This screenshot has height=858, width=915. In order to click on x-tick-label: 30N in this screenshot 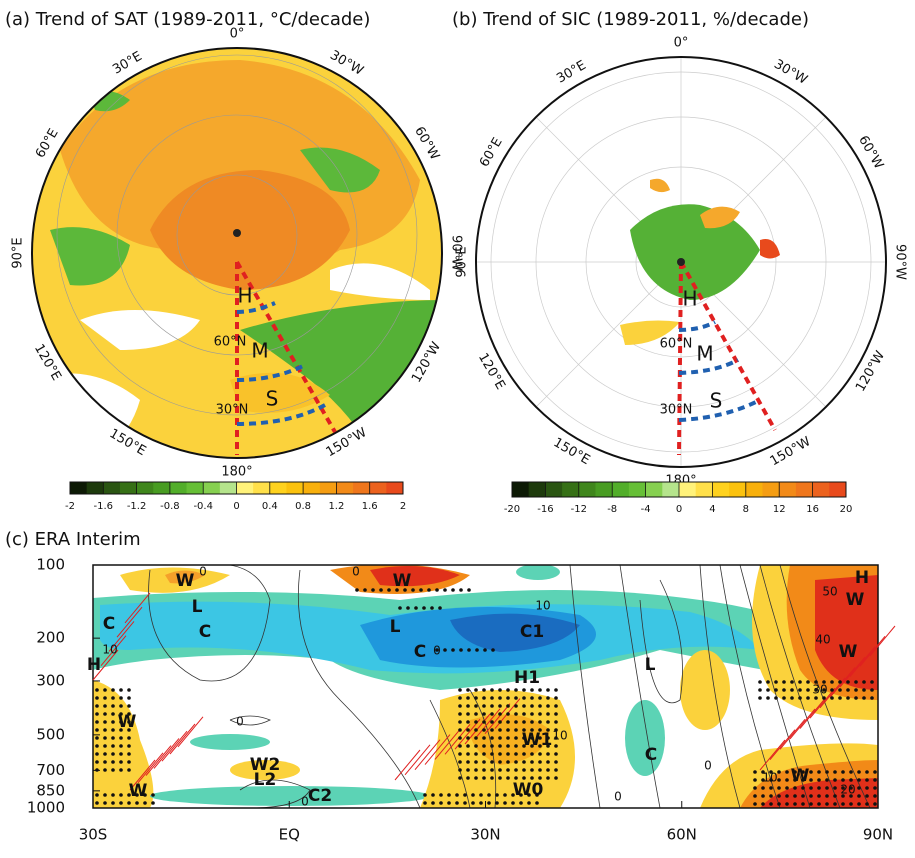, I will do `click(485, 835)`.